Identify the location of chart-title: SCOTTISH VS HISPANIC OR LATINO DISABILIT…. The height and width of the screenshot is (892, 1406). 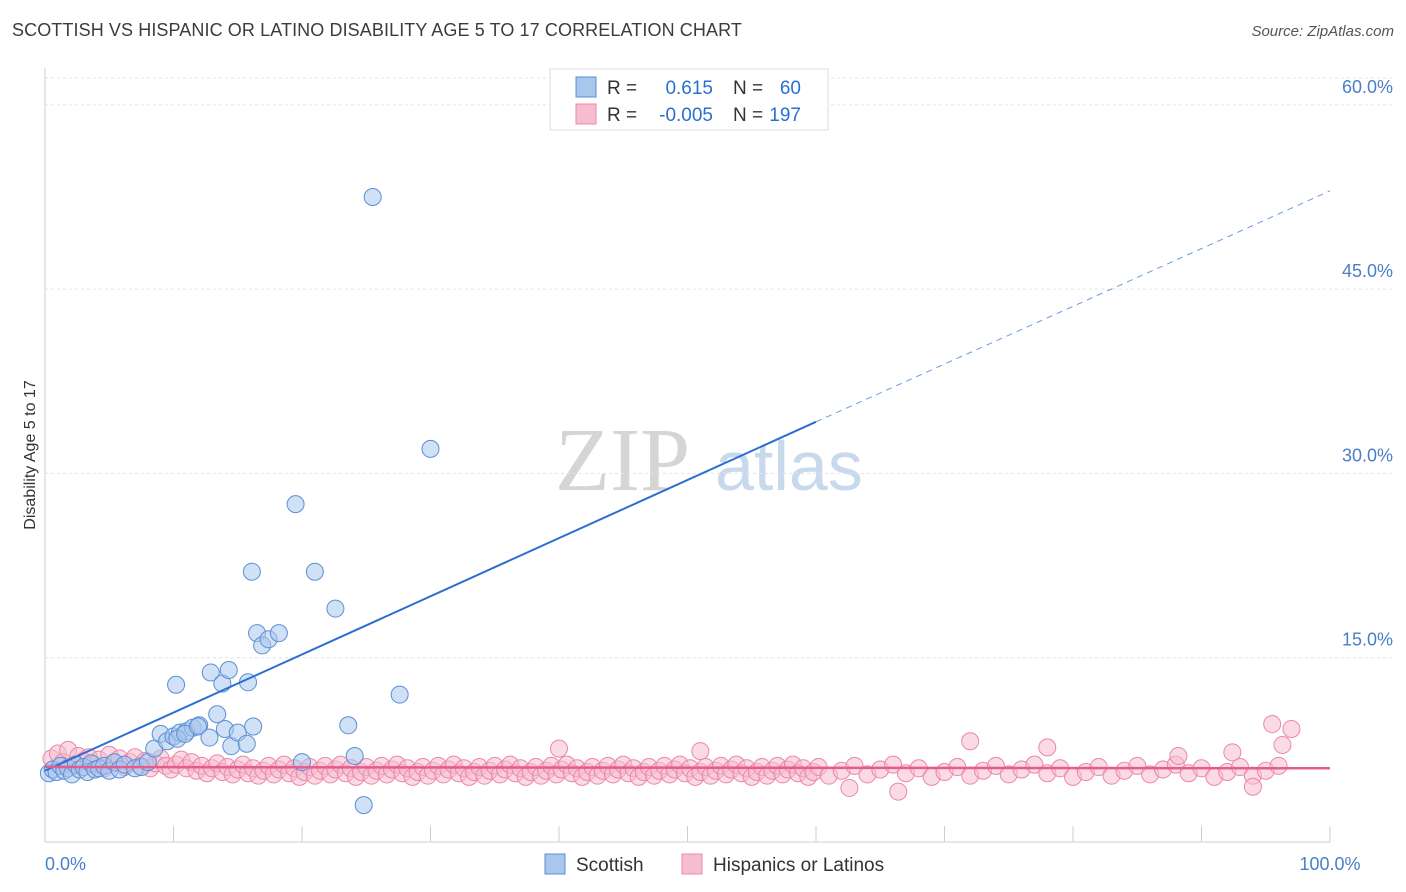
(377, 30).